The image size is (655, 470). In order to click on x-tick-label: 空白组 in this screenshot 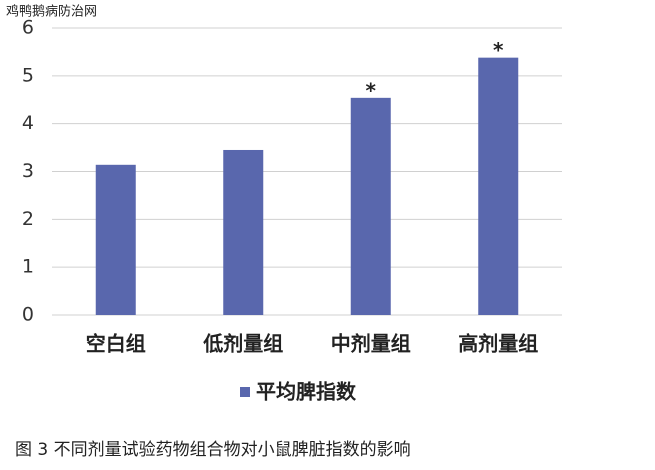, I will do `click(116, 344)`.